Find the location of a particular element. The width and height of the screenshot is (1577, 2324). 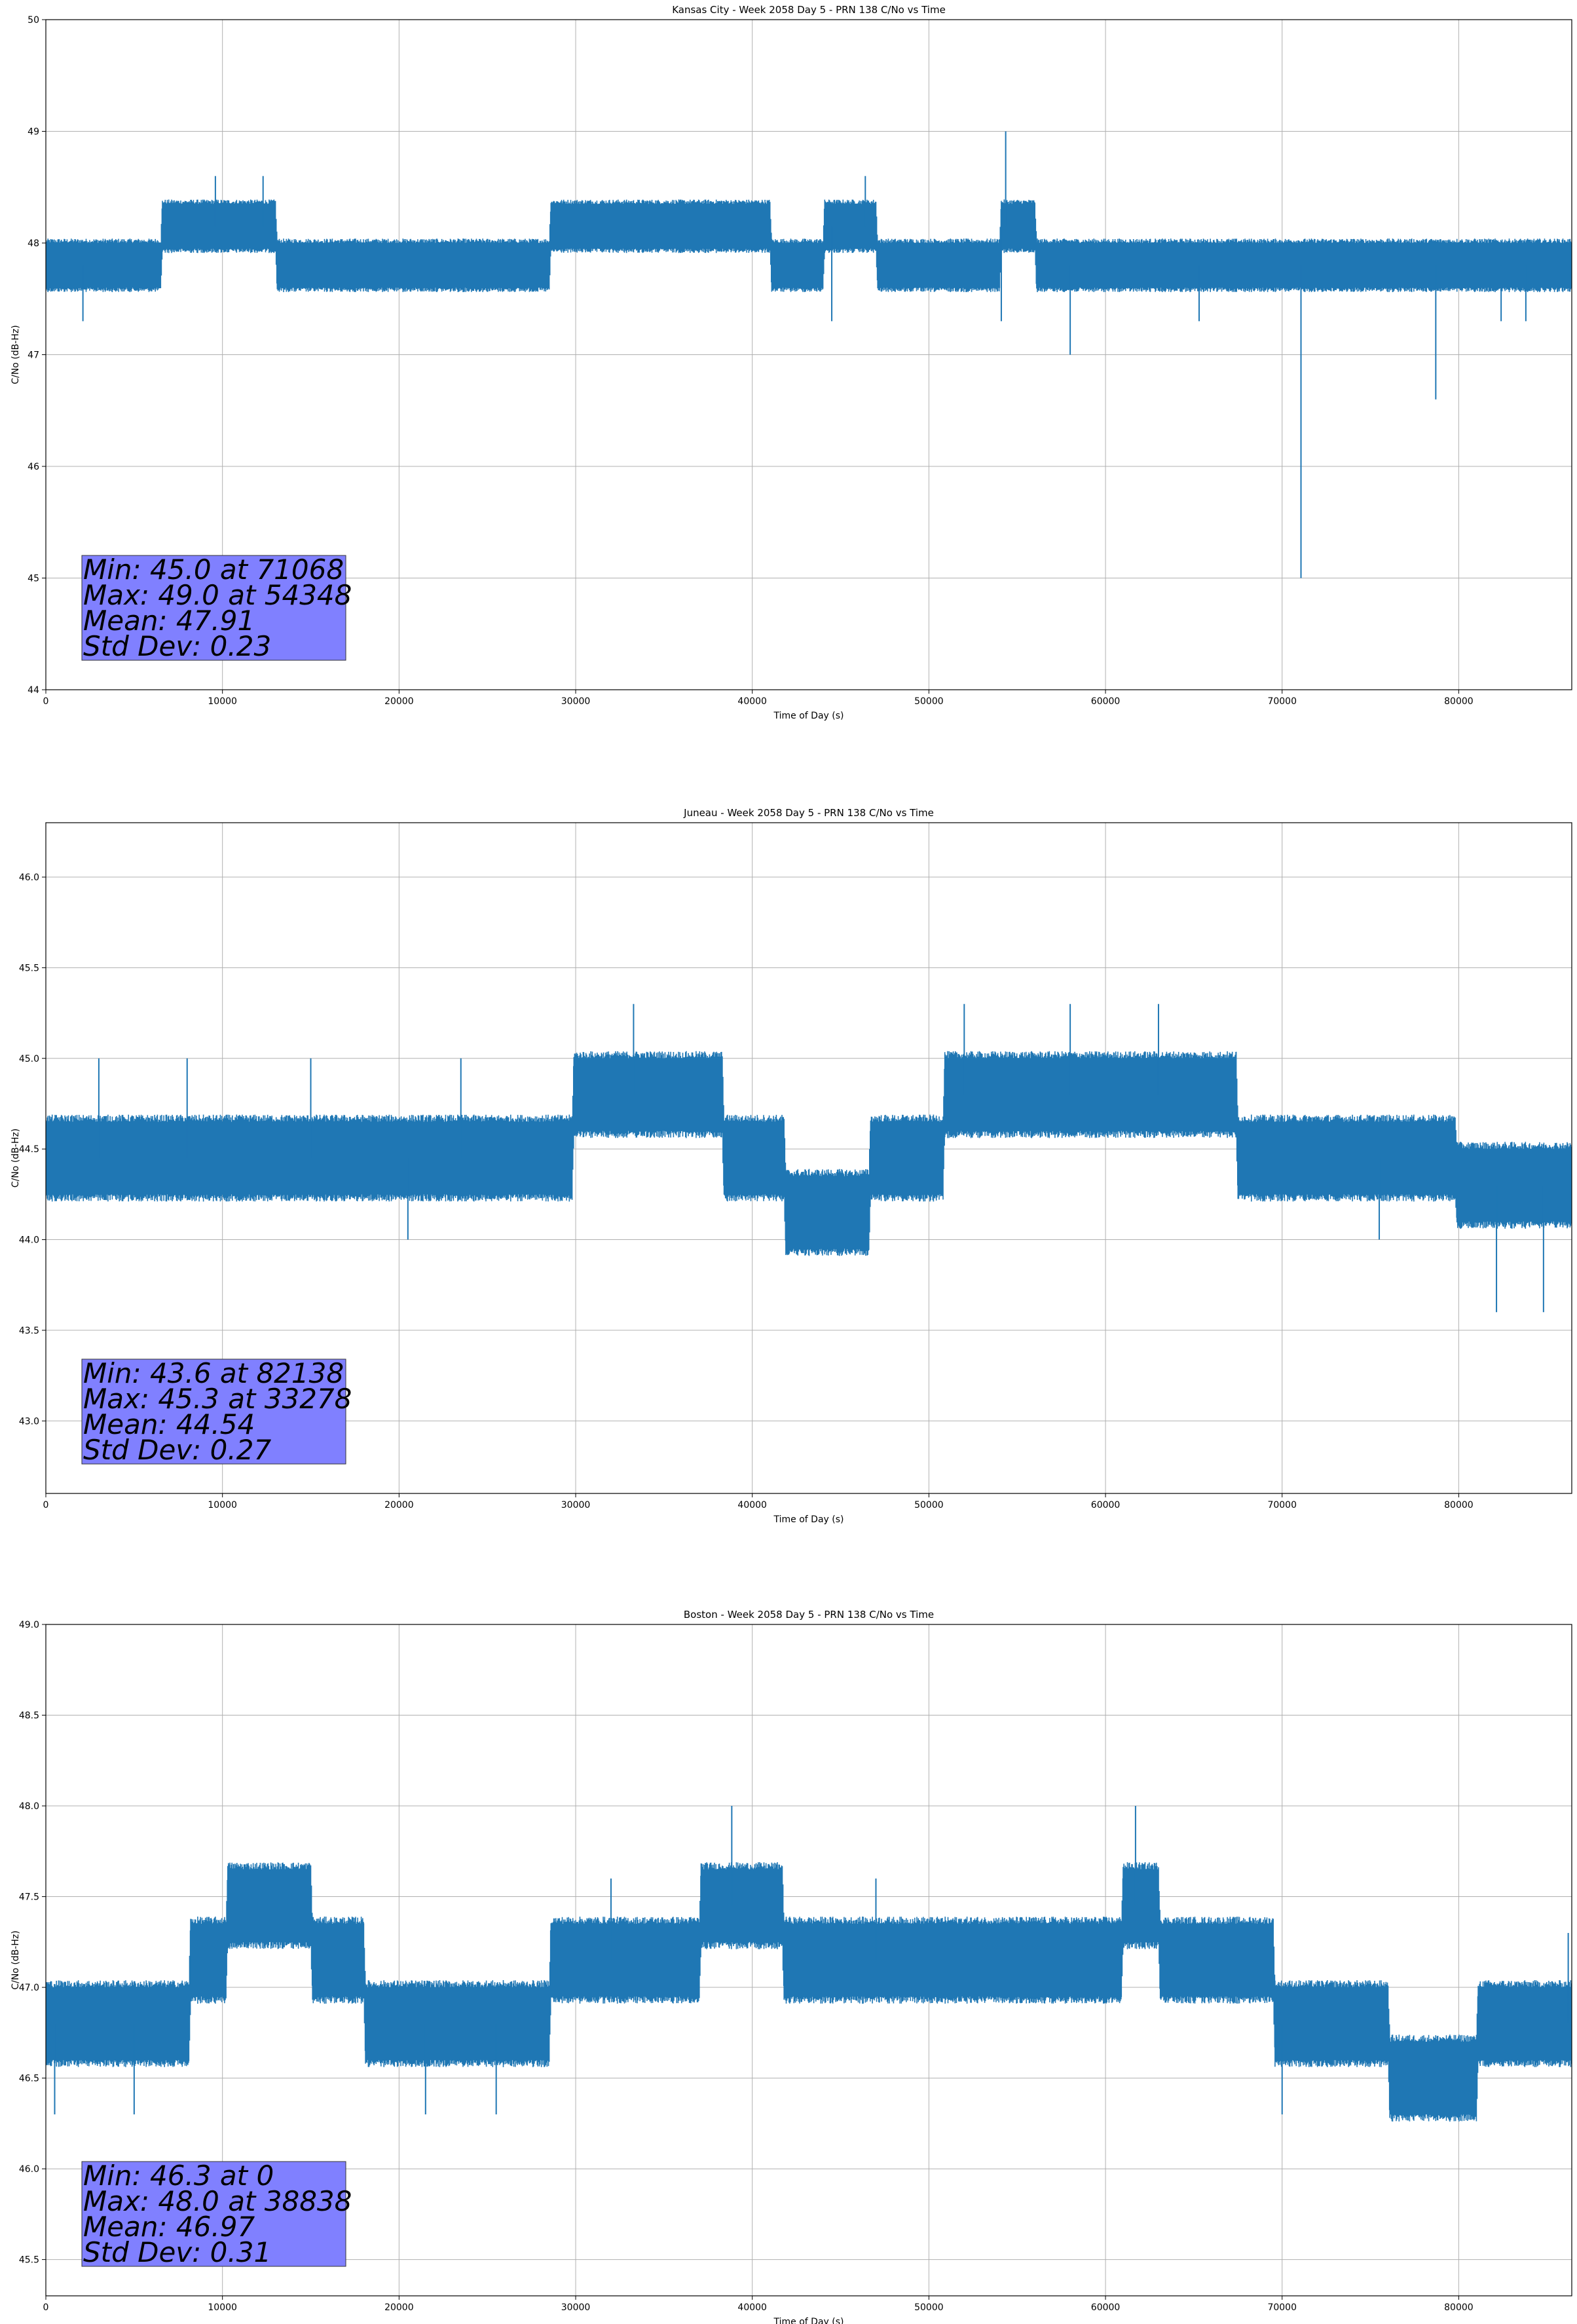

stats-line3: Mean: 47.91 is located at coordinates (169, 621).